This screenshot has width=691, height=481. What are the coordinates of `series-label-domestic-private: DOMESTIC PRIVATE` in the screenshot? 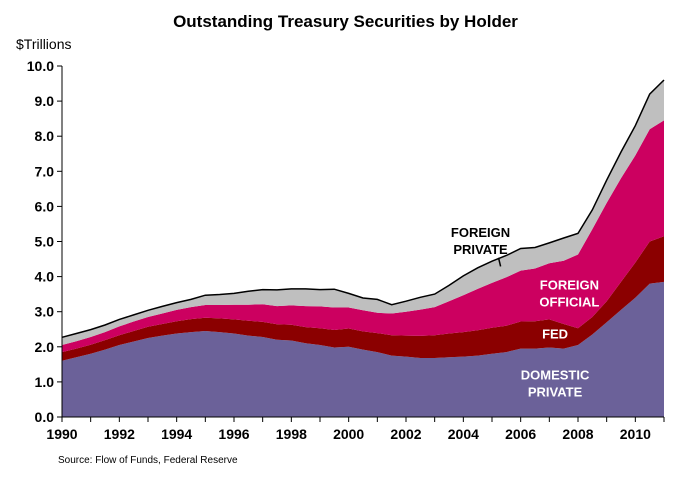 It's located at (555, 383).